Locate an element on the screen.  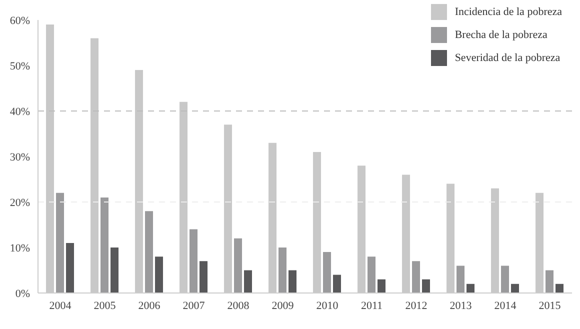
x-tick-label: 2010 is located at coordinates (327, 306).